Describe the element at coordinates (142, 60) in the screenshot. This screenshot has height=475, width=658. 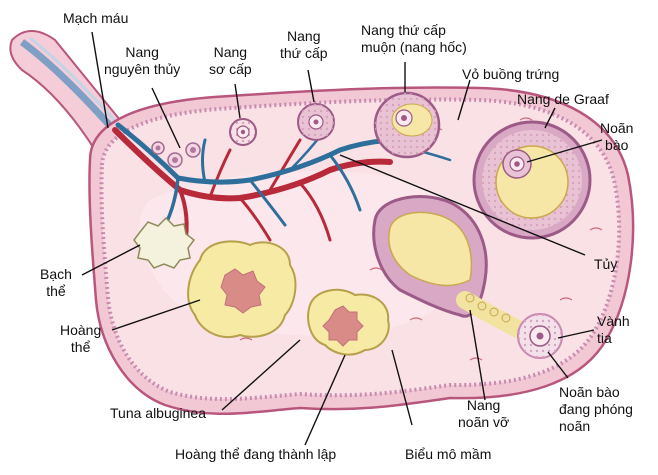
I see `label-nang-nguyen-thuy: Nang nguyên thủy` at that location.